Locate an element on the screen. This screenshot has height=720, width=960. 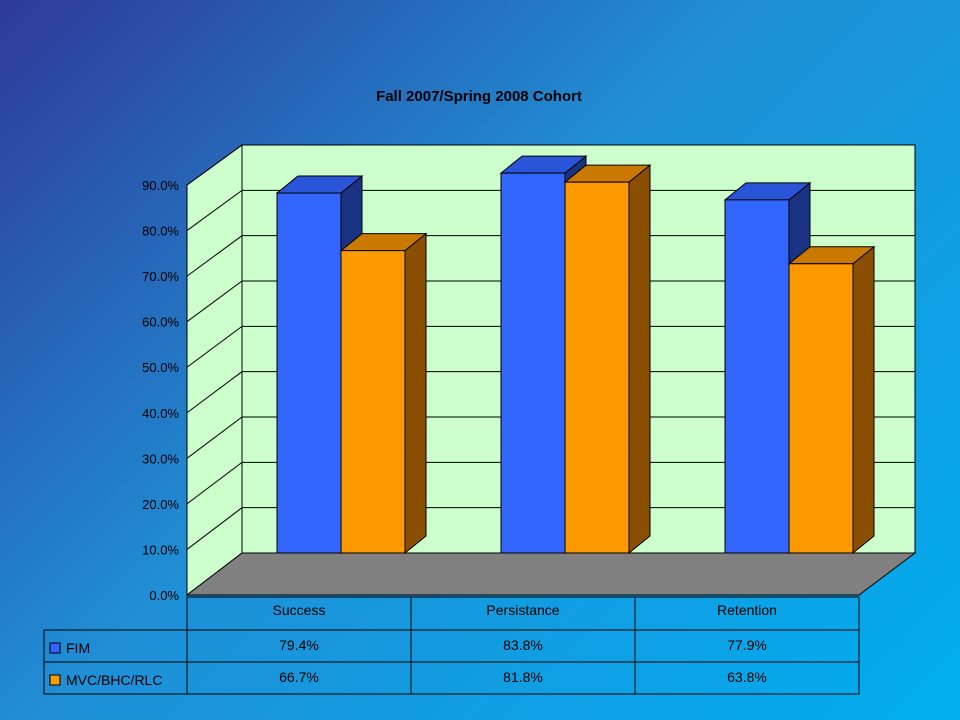
floor is located at coordinates (551, 574).